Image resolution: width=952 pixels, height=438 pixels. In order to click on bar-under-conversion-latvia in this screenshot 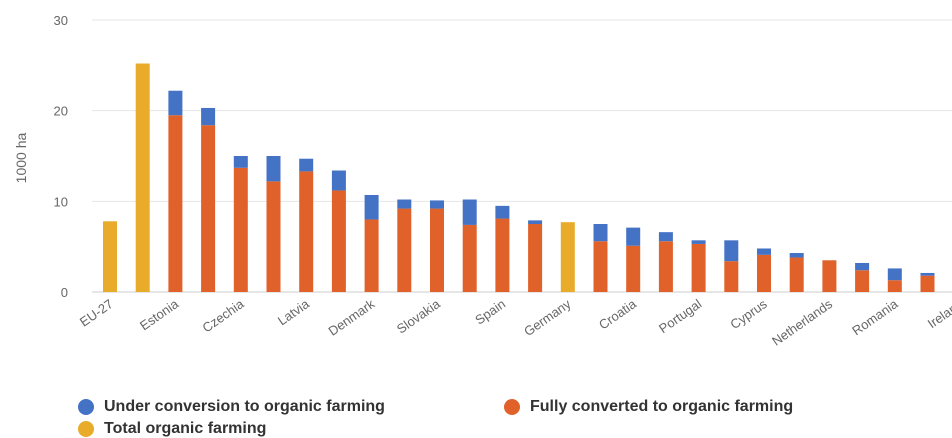, I will do `click(306, 165)`.